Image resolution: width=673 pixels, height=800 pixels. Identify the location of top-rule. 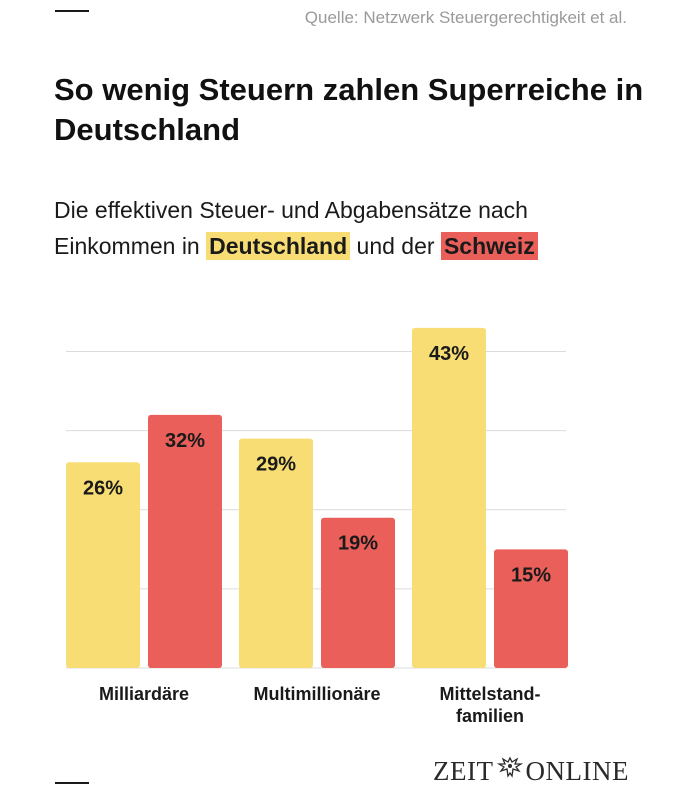
(72, 11).